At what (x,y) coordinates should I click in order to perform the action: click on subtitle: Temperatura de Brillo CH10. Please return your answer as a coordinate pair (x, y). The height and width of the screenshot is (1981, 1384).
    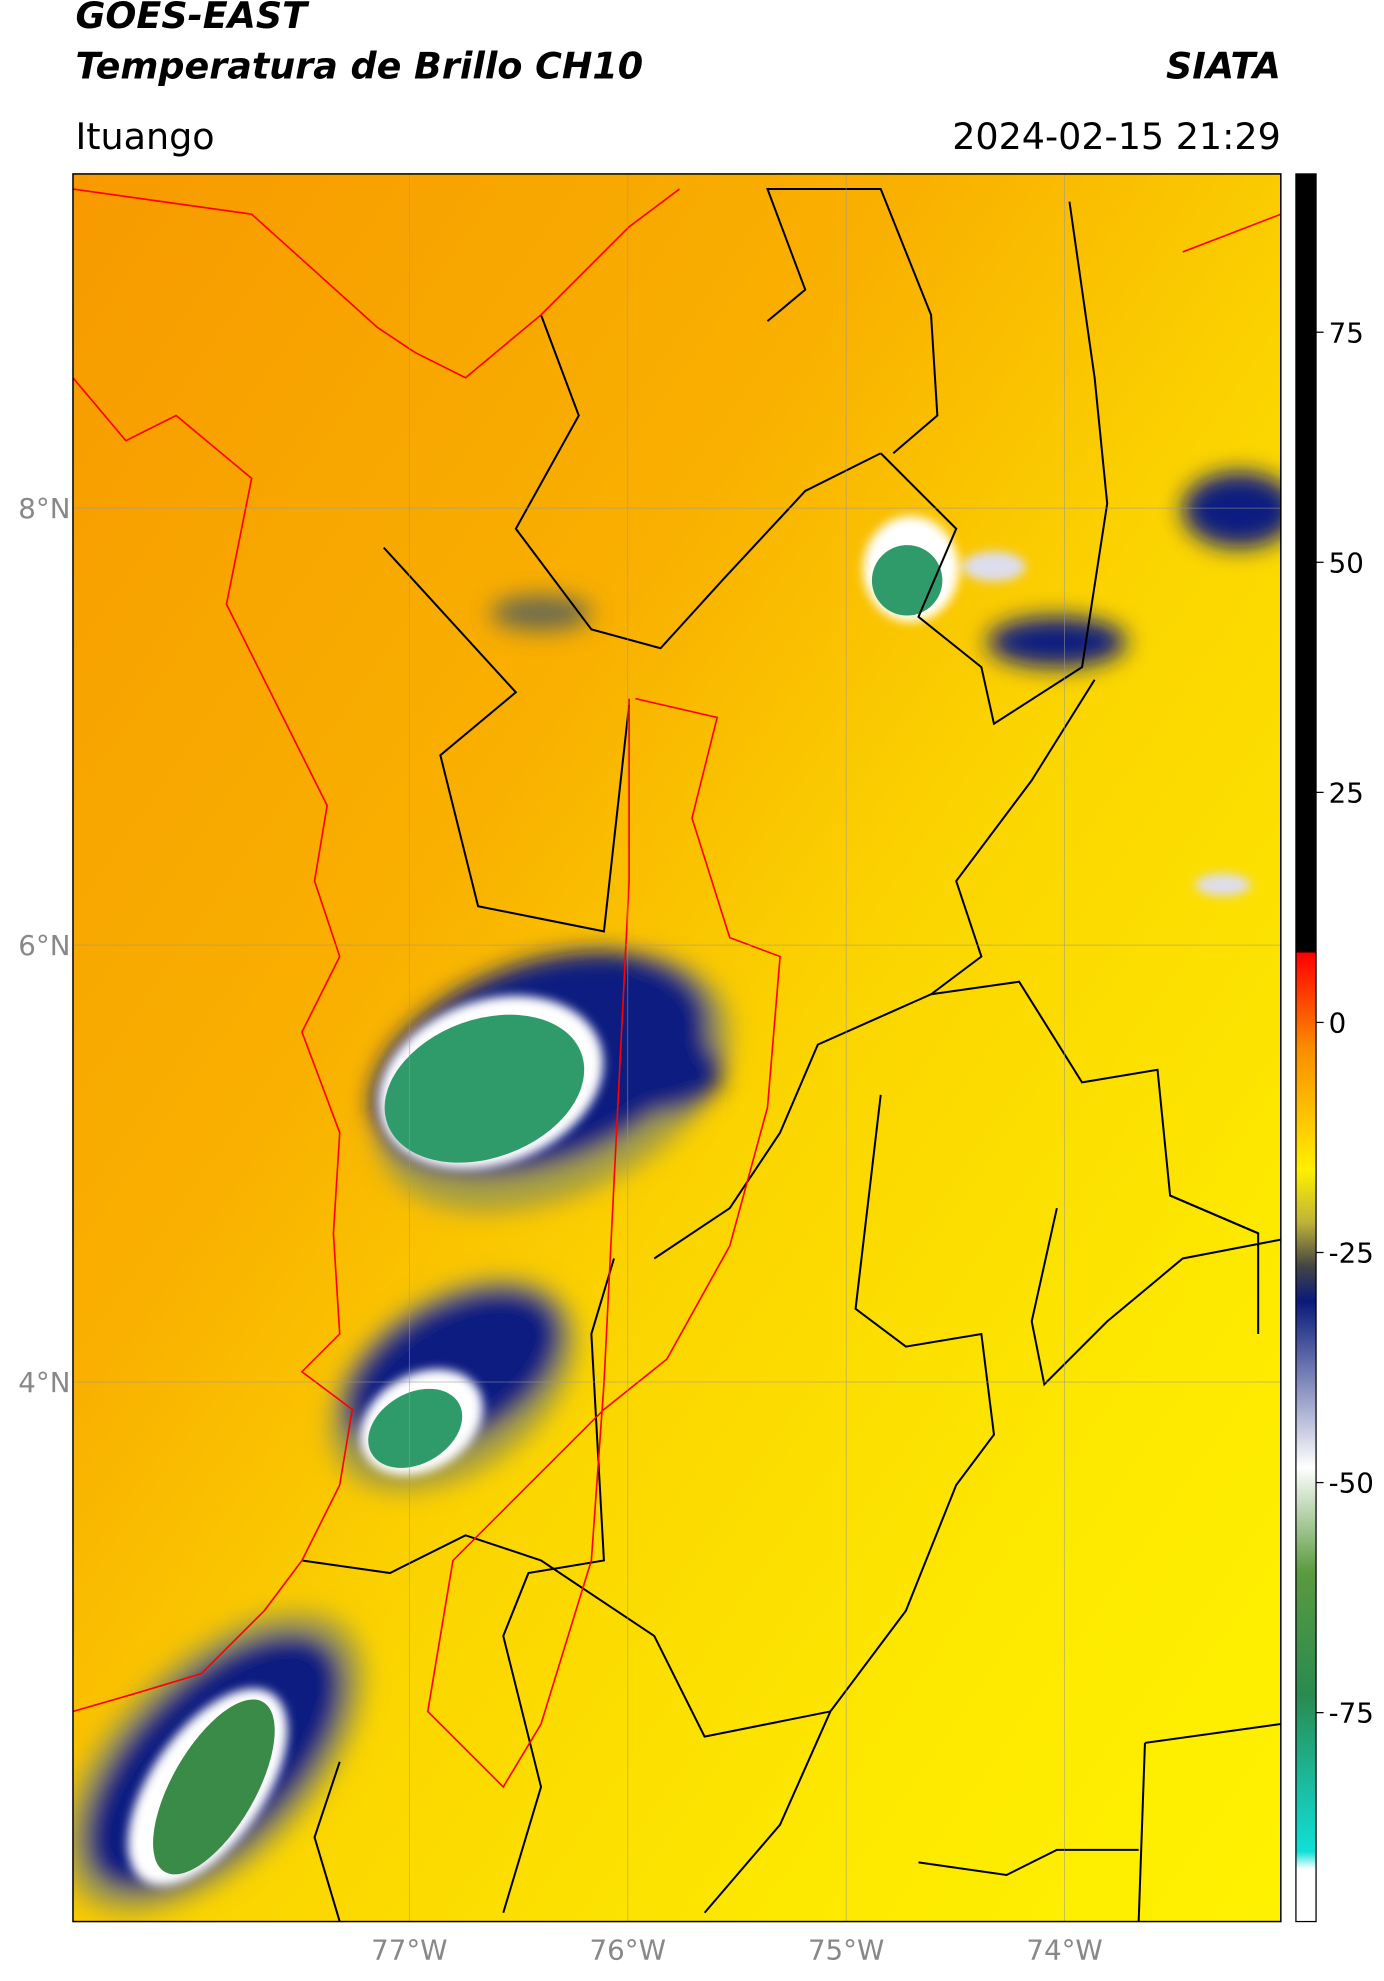
    Looking at the image, I should click on (359, 65).